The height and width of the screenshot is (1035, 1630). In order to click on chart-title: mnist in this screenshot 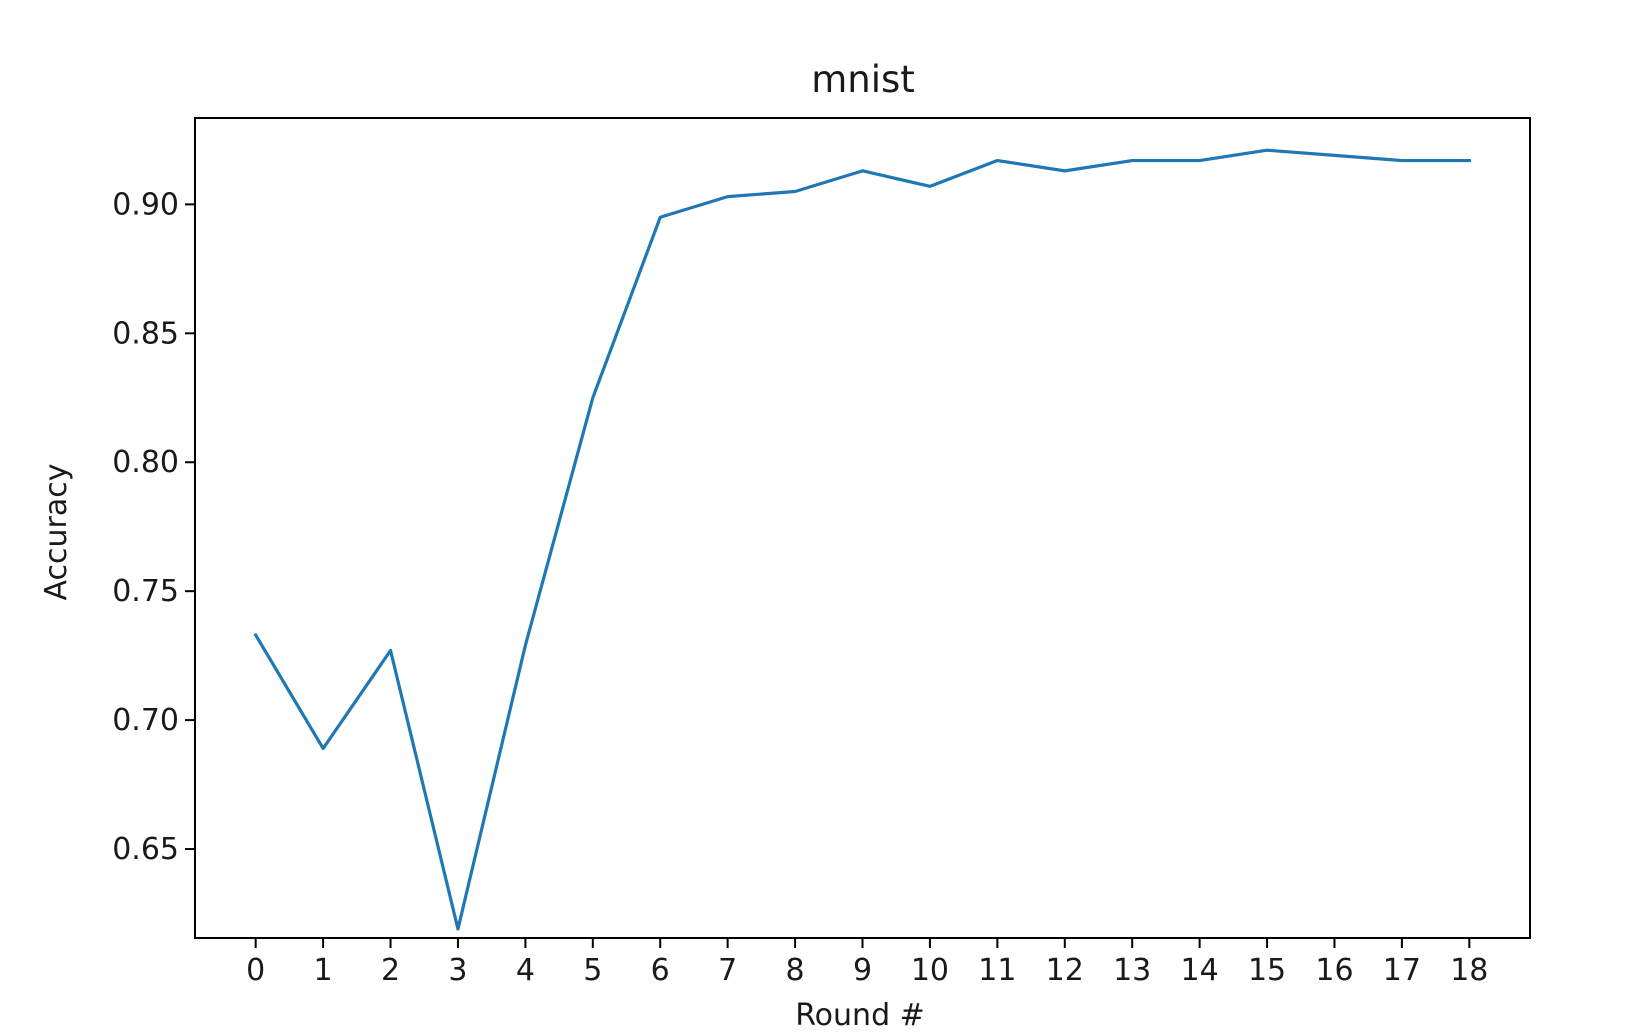, I will do `click(863, 79)`.